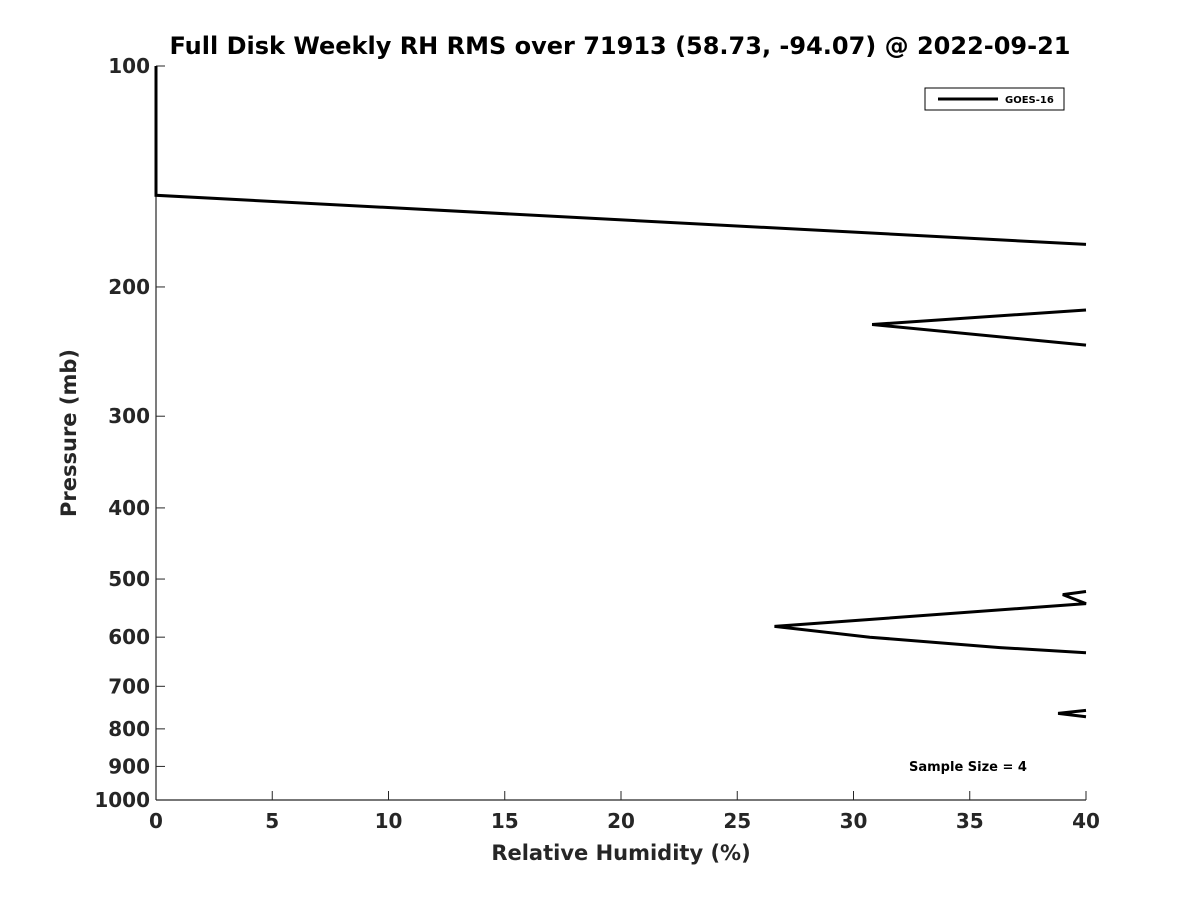 The height and width of the screenshot is (905, 1200). I want to click on y-tick-label: 600, so click(129, 637).